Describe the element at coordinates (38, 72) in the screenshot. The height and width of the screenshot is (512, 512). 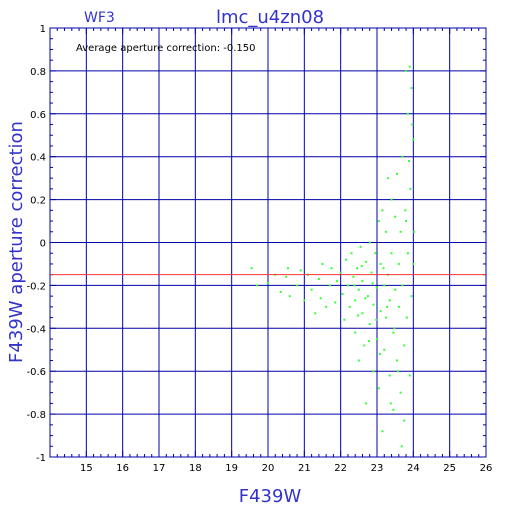
I see `y-tick-label: 0.8` at that location.